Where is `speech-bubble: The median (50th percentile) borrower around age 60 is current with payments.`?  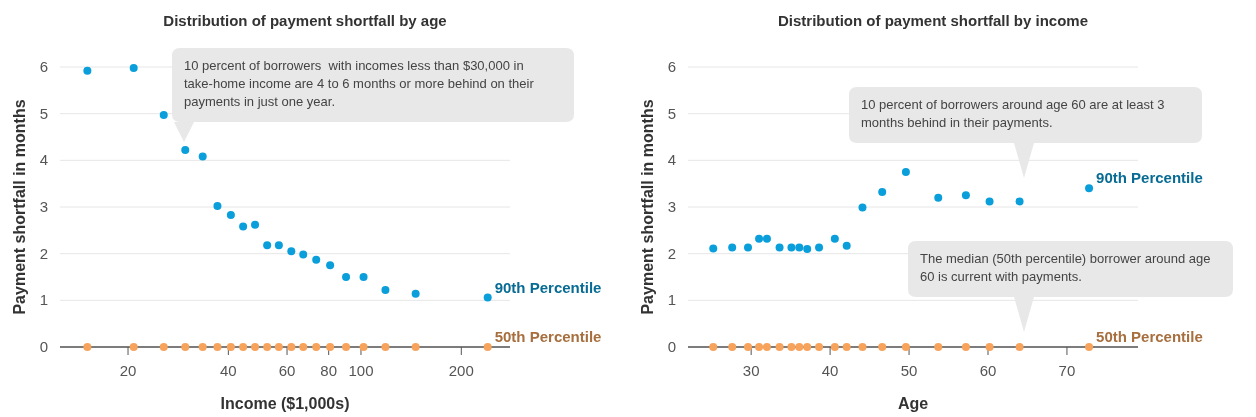 speech-bubble: The median (50th percentile) borrower around age 60 is current with payments. is located at coordinates (1070, 286).